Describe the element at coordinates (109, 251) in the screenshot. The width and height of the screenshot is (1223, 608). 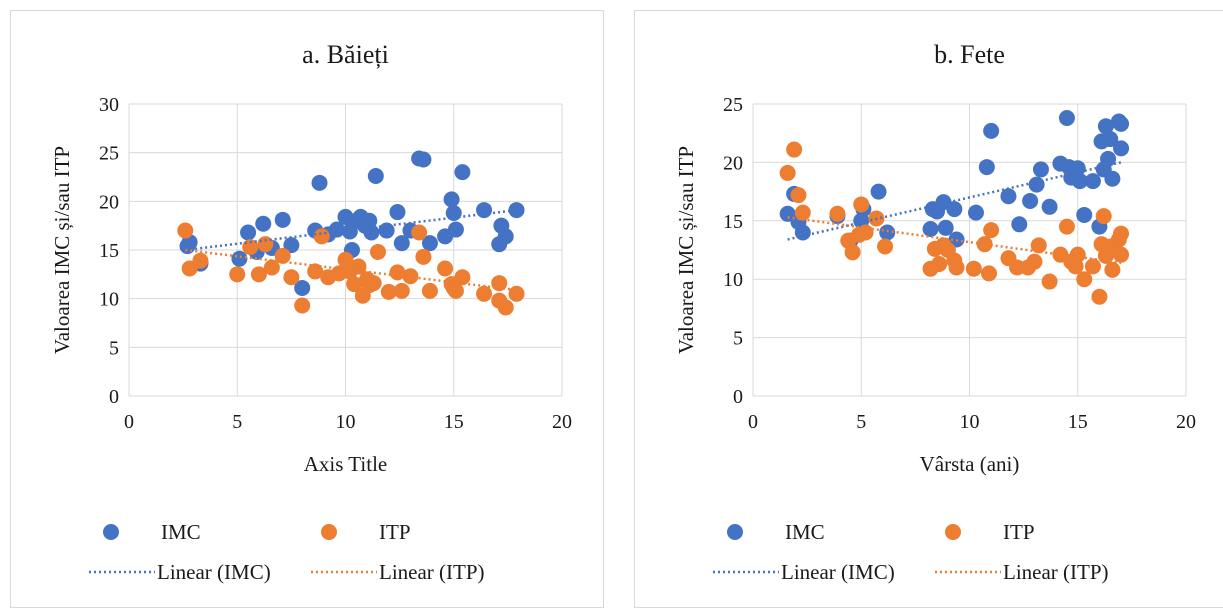
I see `y-tick-label: 15` at that location.